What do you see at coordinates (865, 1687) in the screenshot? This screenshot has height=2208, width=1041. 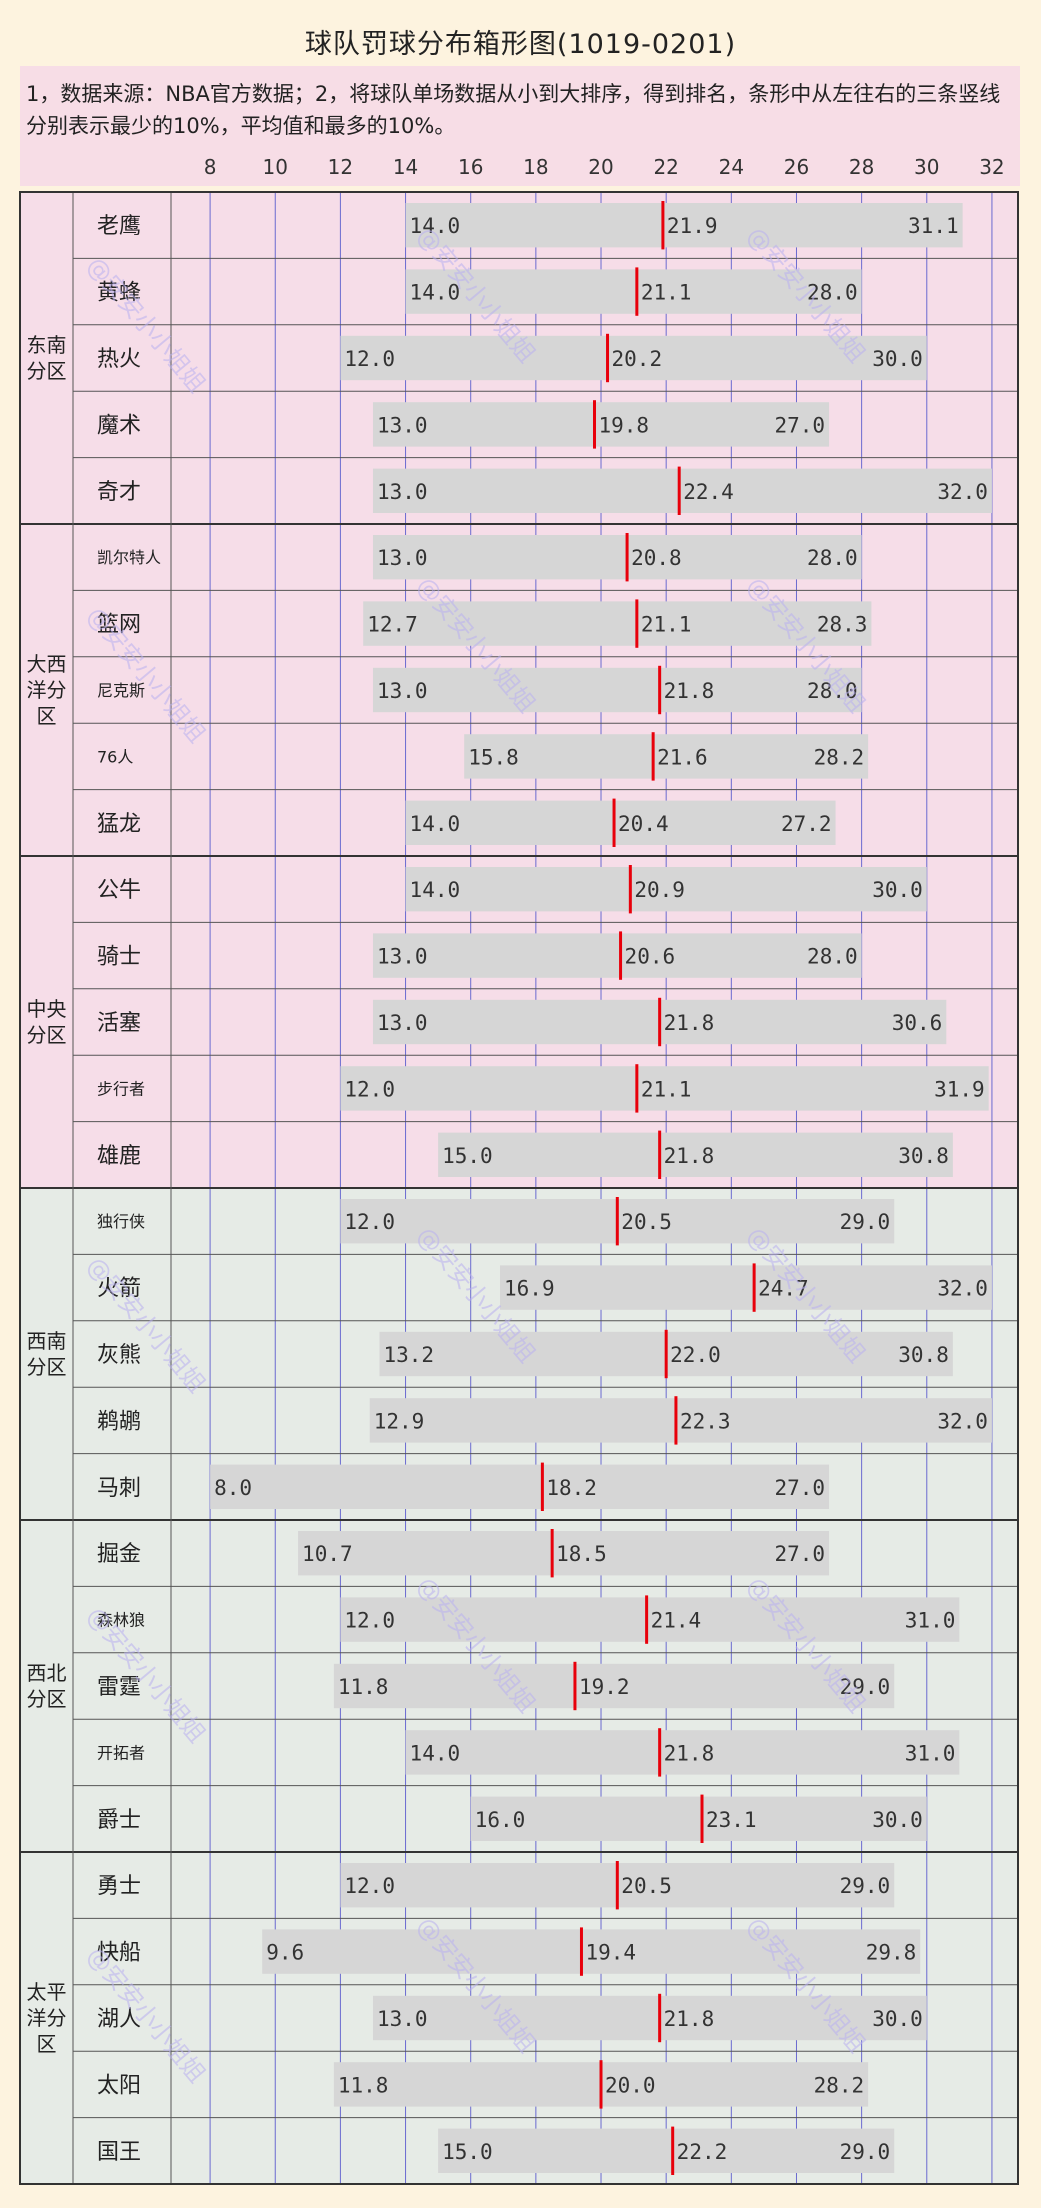 I see `high10-label: 29.0` at bounding box center [865, 1687].